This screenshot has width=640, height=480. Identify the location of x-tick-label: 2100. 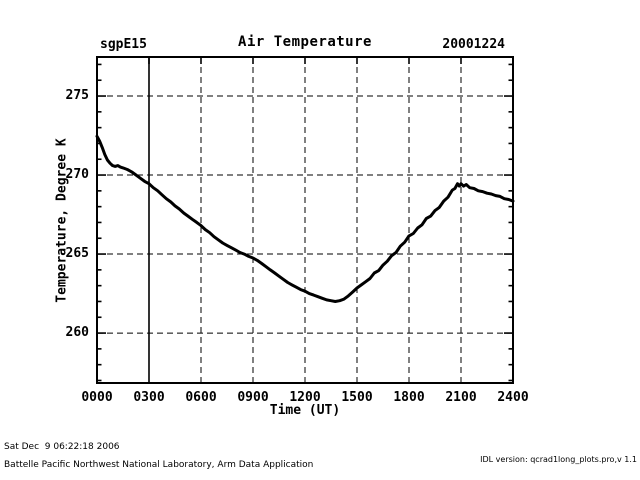
(461, 397).